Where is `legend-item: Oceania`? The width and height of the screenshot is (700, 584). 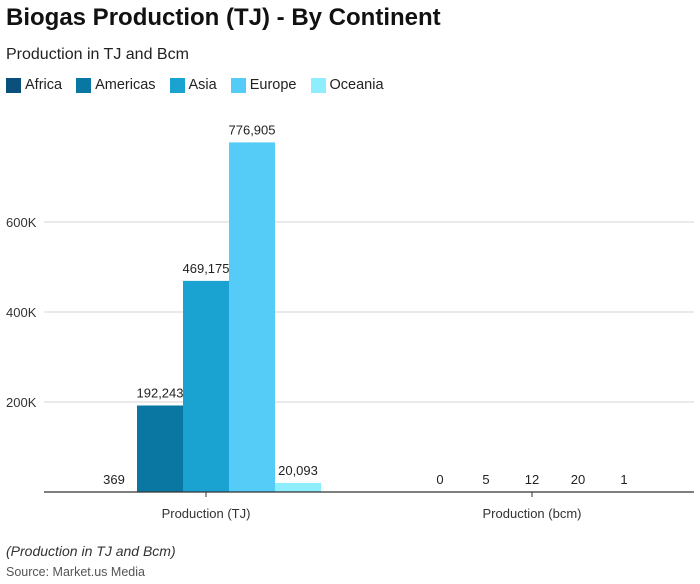
legend-item: Oceania is located at coordinates (347, 85).